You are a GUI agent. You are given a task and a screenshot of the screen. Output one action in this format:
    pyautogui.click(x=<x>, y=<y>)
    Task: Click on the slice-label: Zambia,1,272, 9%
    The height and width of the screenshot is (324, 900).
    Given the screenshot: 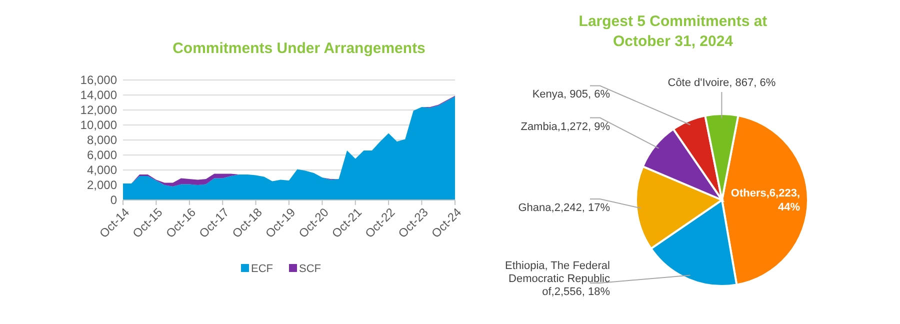 What is the action you would take?
    pyautogui.click(x=565, y=126)
    